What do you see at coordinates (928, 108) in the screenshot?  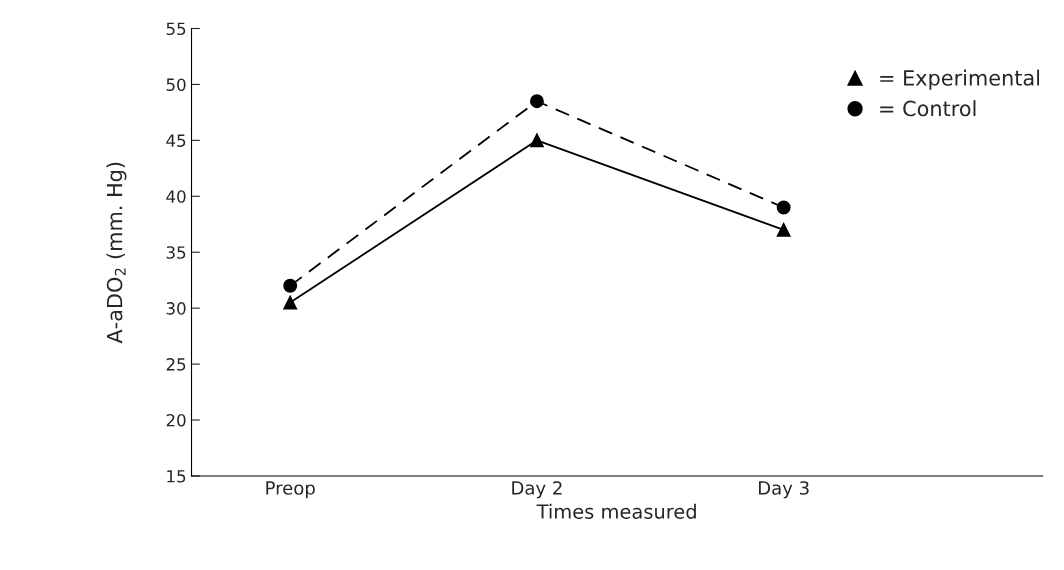 I see `legend-label: = Control` at bounding box center [928, 108].